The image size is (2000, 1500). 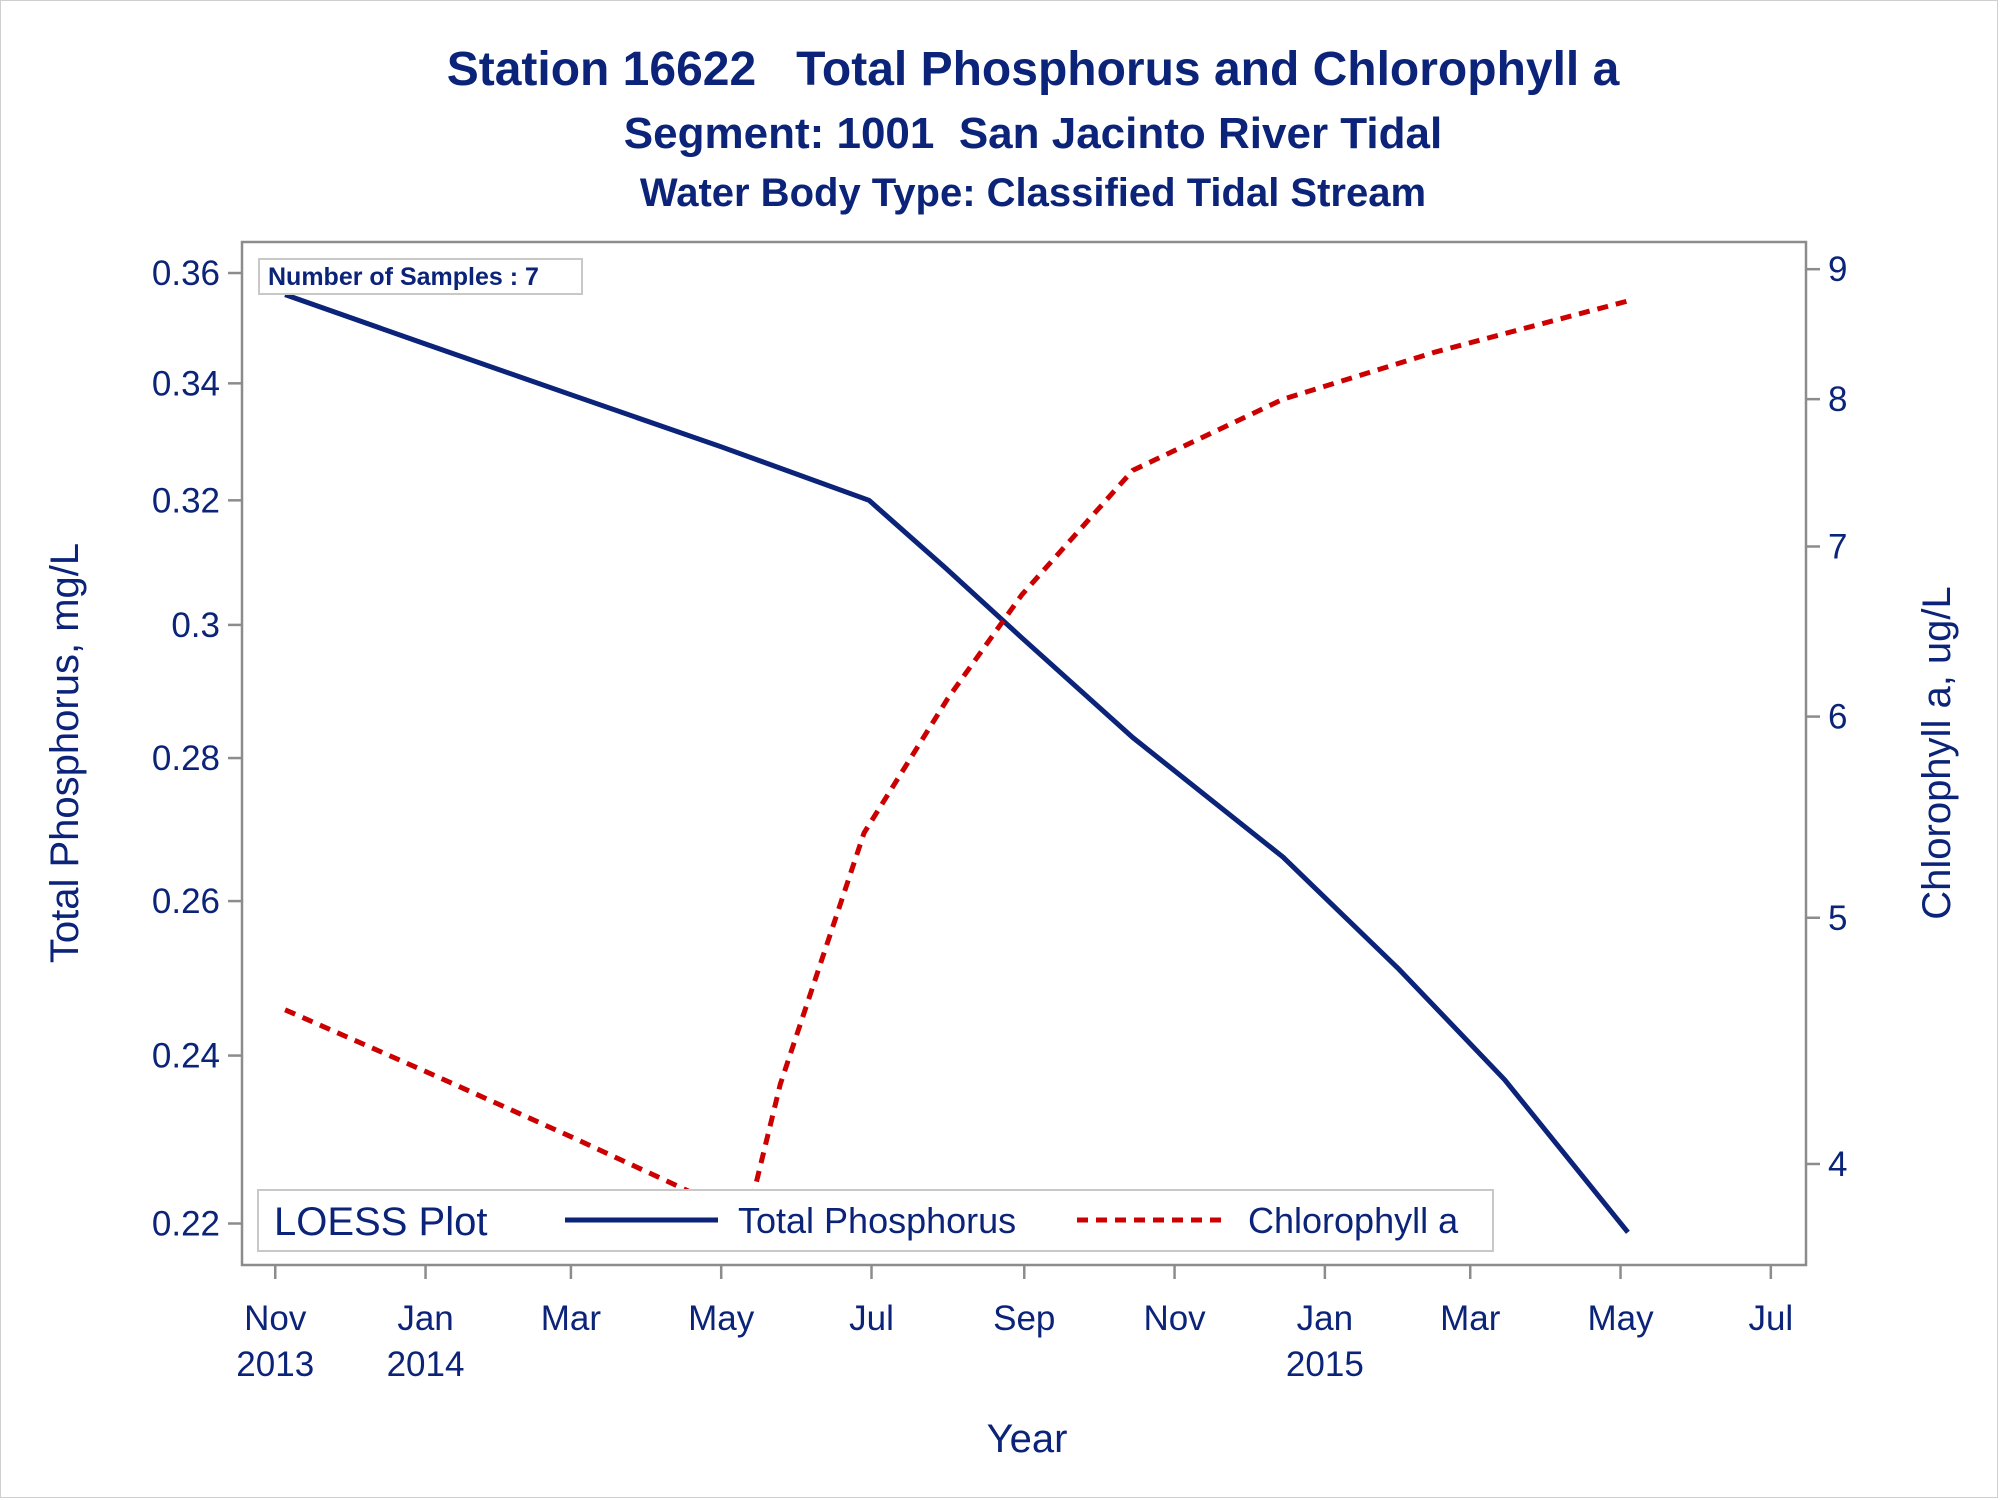 What do you see at coordinates (403, 277) in the screenshot?
I see `sample-count-note: Number of Samples : 7` at bounding box center [403, 277].